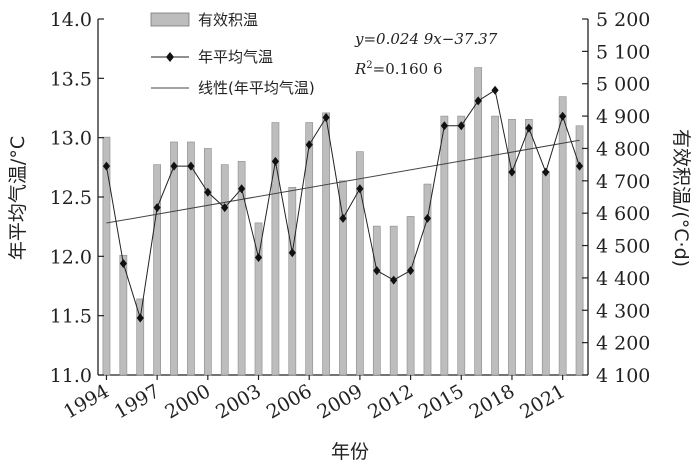  I want to click on right-tick-label: 4 200, so click(623, 344).